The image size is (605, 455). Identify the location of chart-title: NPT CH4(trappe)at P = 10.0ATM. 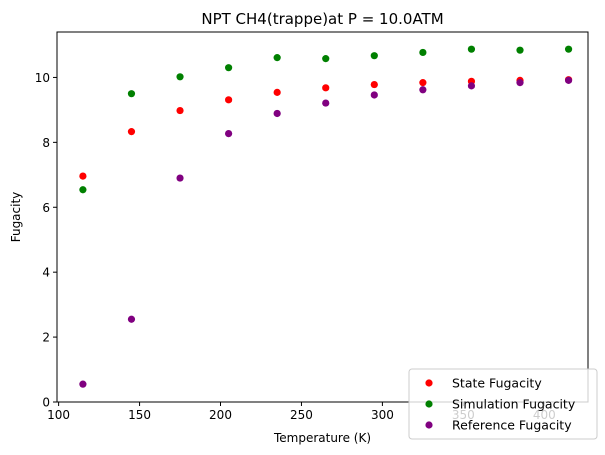
(322, 19).